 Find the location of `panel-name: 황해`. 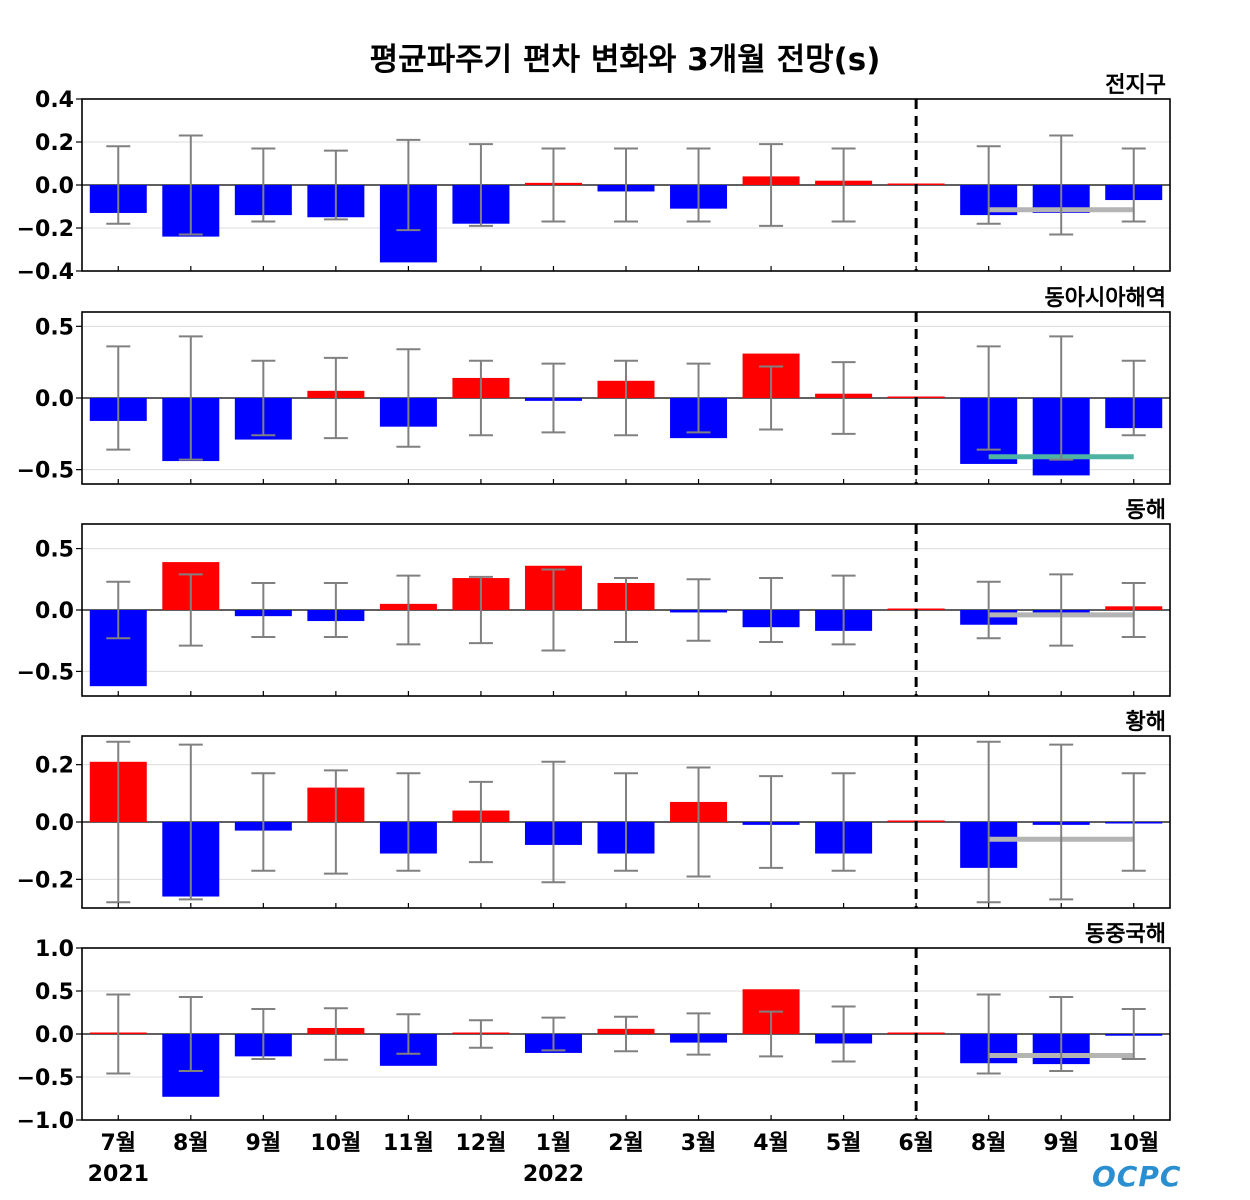

panel-name: 황해 is located at coordinates (1146, 722).